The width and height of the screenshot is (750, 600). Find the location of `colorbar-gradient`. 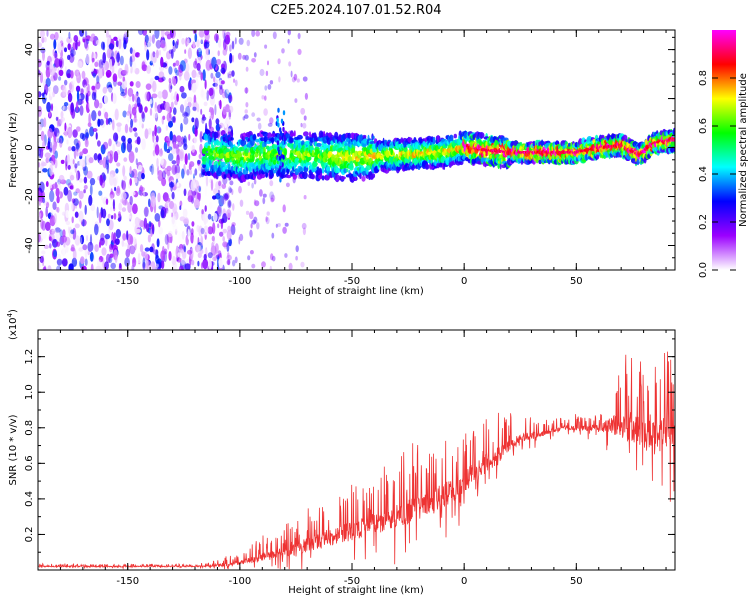

colorbar-gradient is located at coordinates (724, 150).